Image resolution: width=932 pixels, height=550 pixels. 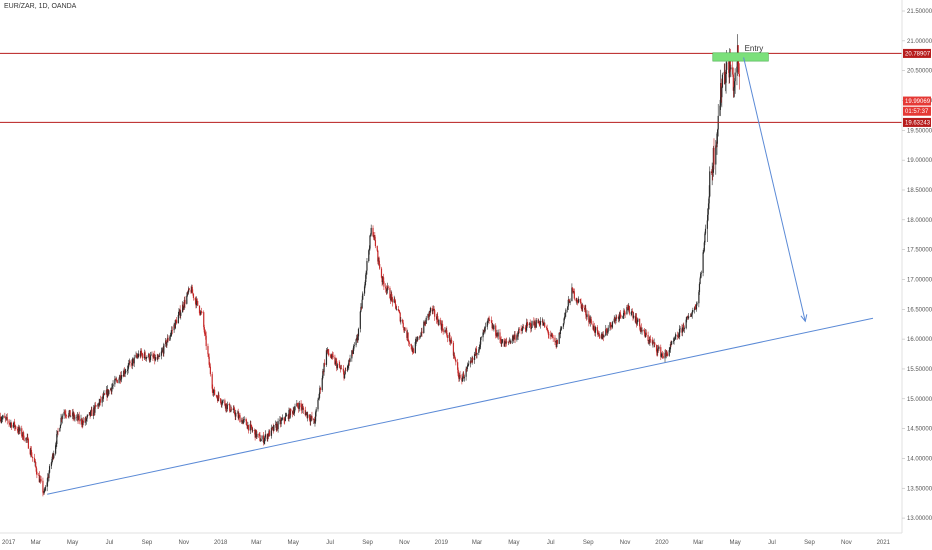 What do you see at coordinates (740, 57) in the screenshot?
I see `entry-zone` at bounding box center [740, 57].